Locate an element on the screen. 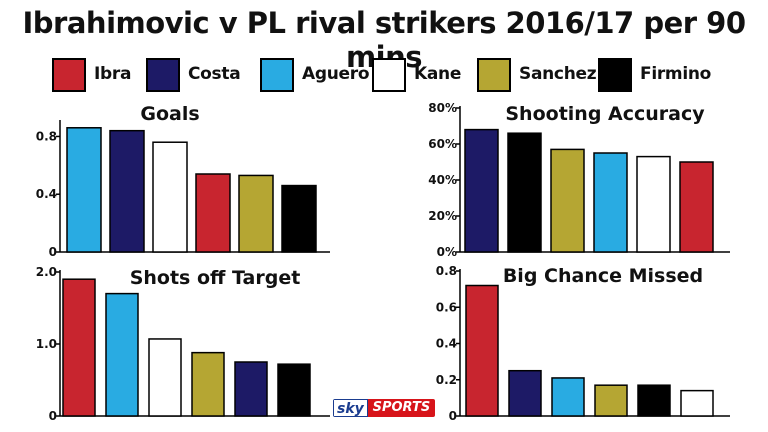  chart-title: Shots off Target is located at coordinates (215, 278).